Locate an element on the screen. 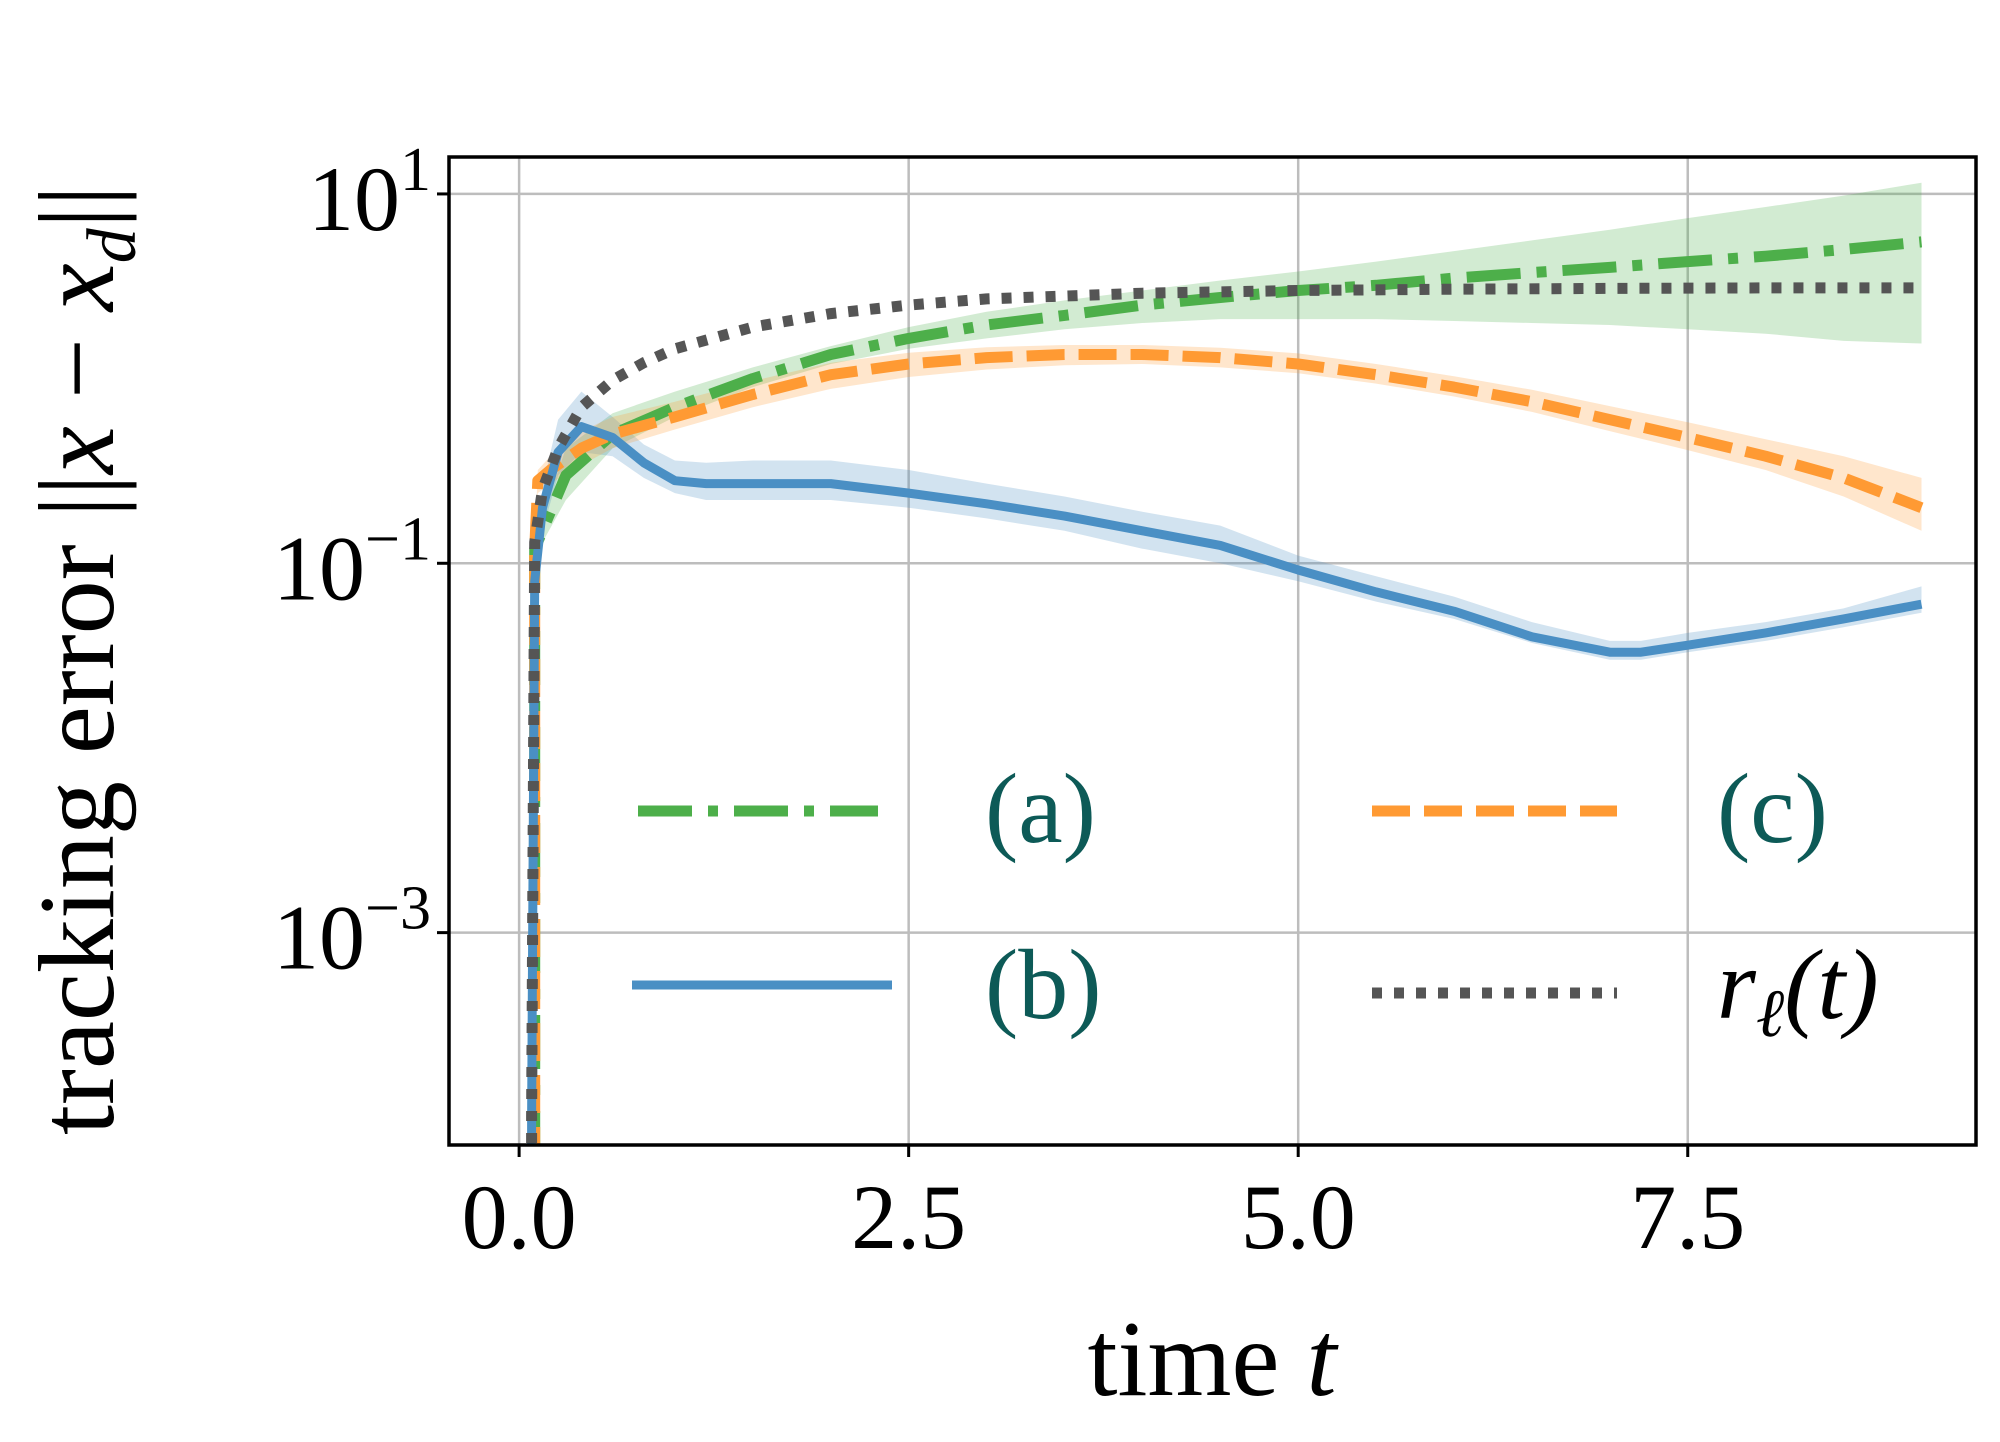 Image resolution: width=2000 pixels, height=1442 pixels. x-axis-ticks: 0.0 2.5 5.0 7.5 is located at coordinates (1103, 1206).